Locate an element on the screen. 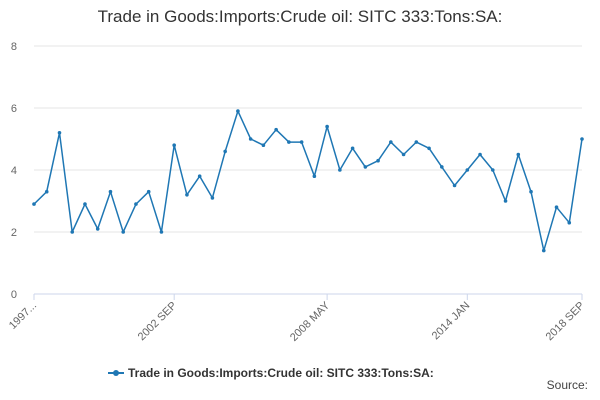 The width and height of the screenshot is (600, 400). y-tick-label: 6 is located at coordinates (14, 109).